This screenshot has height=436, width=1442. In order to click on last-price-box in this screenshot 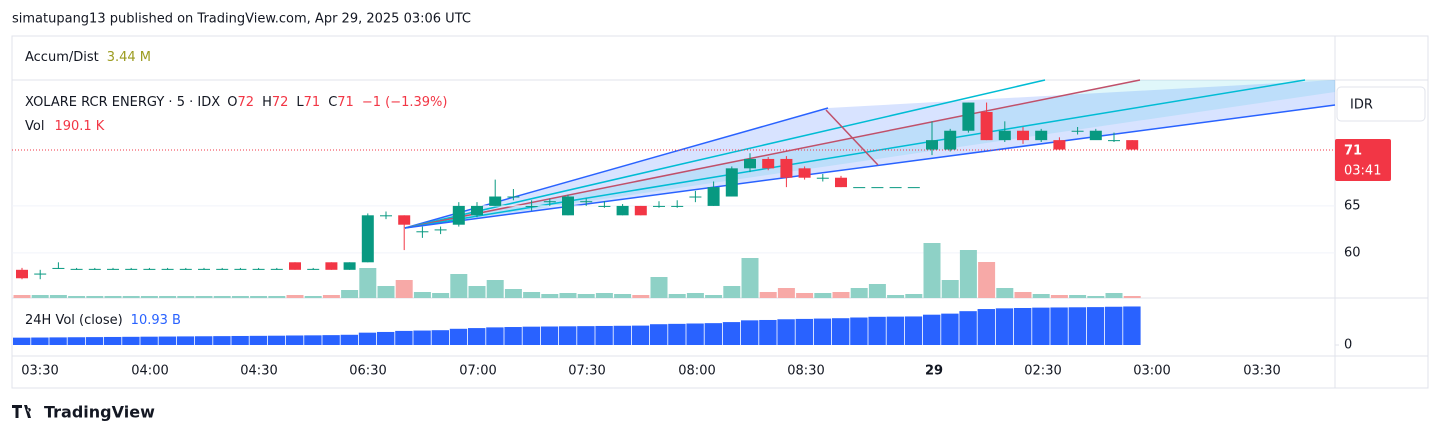, I will do `click(1363, 160)`.